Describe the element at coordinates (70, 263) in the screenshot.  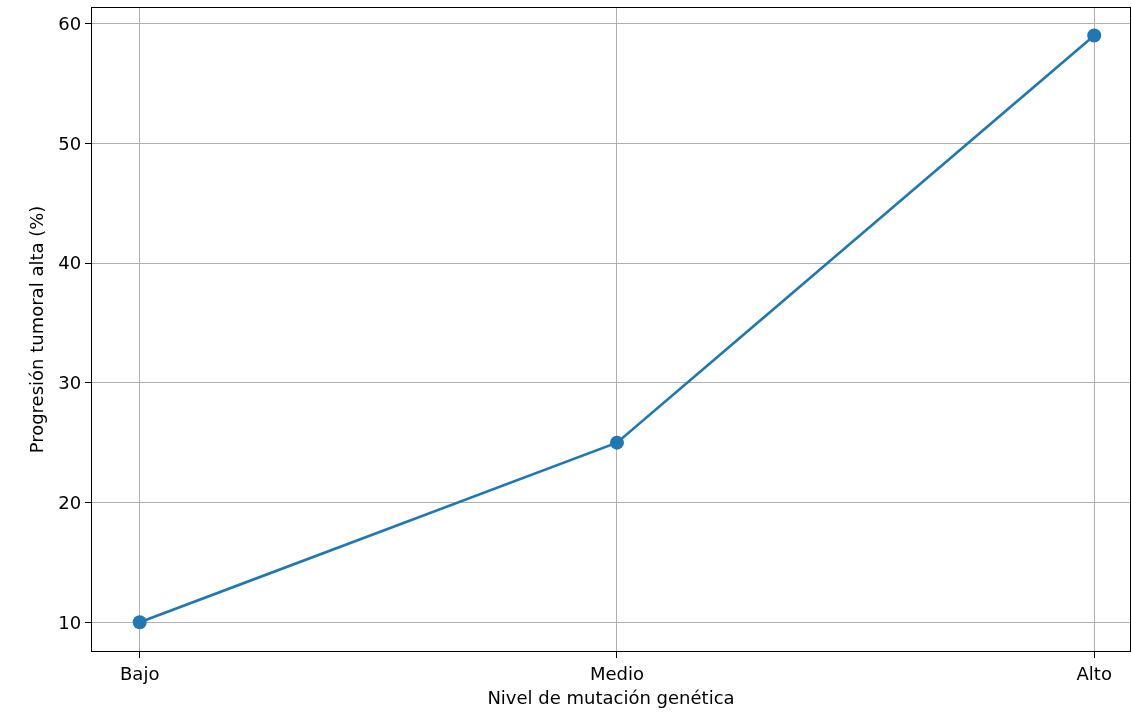
I see `y-tick-label: 40` at that location.